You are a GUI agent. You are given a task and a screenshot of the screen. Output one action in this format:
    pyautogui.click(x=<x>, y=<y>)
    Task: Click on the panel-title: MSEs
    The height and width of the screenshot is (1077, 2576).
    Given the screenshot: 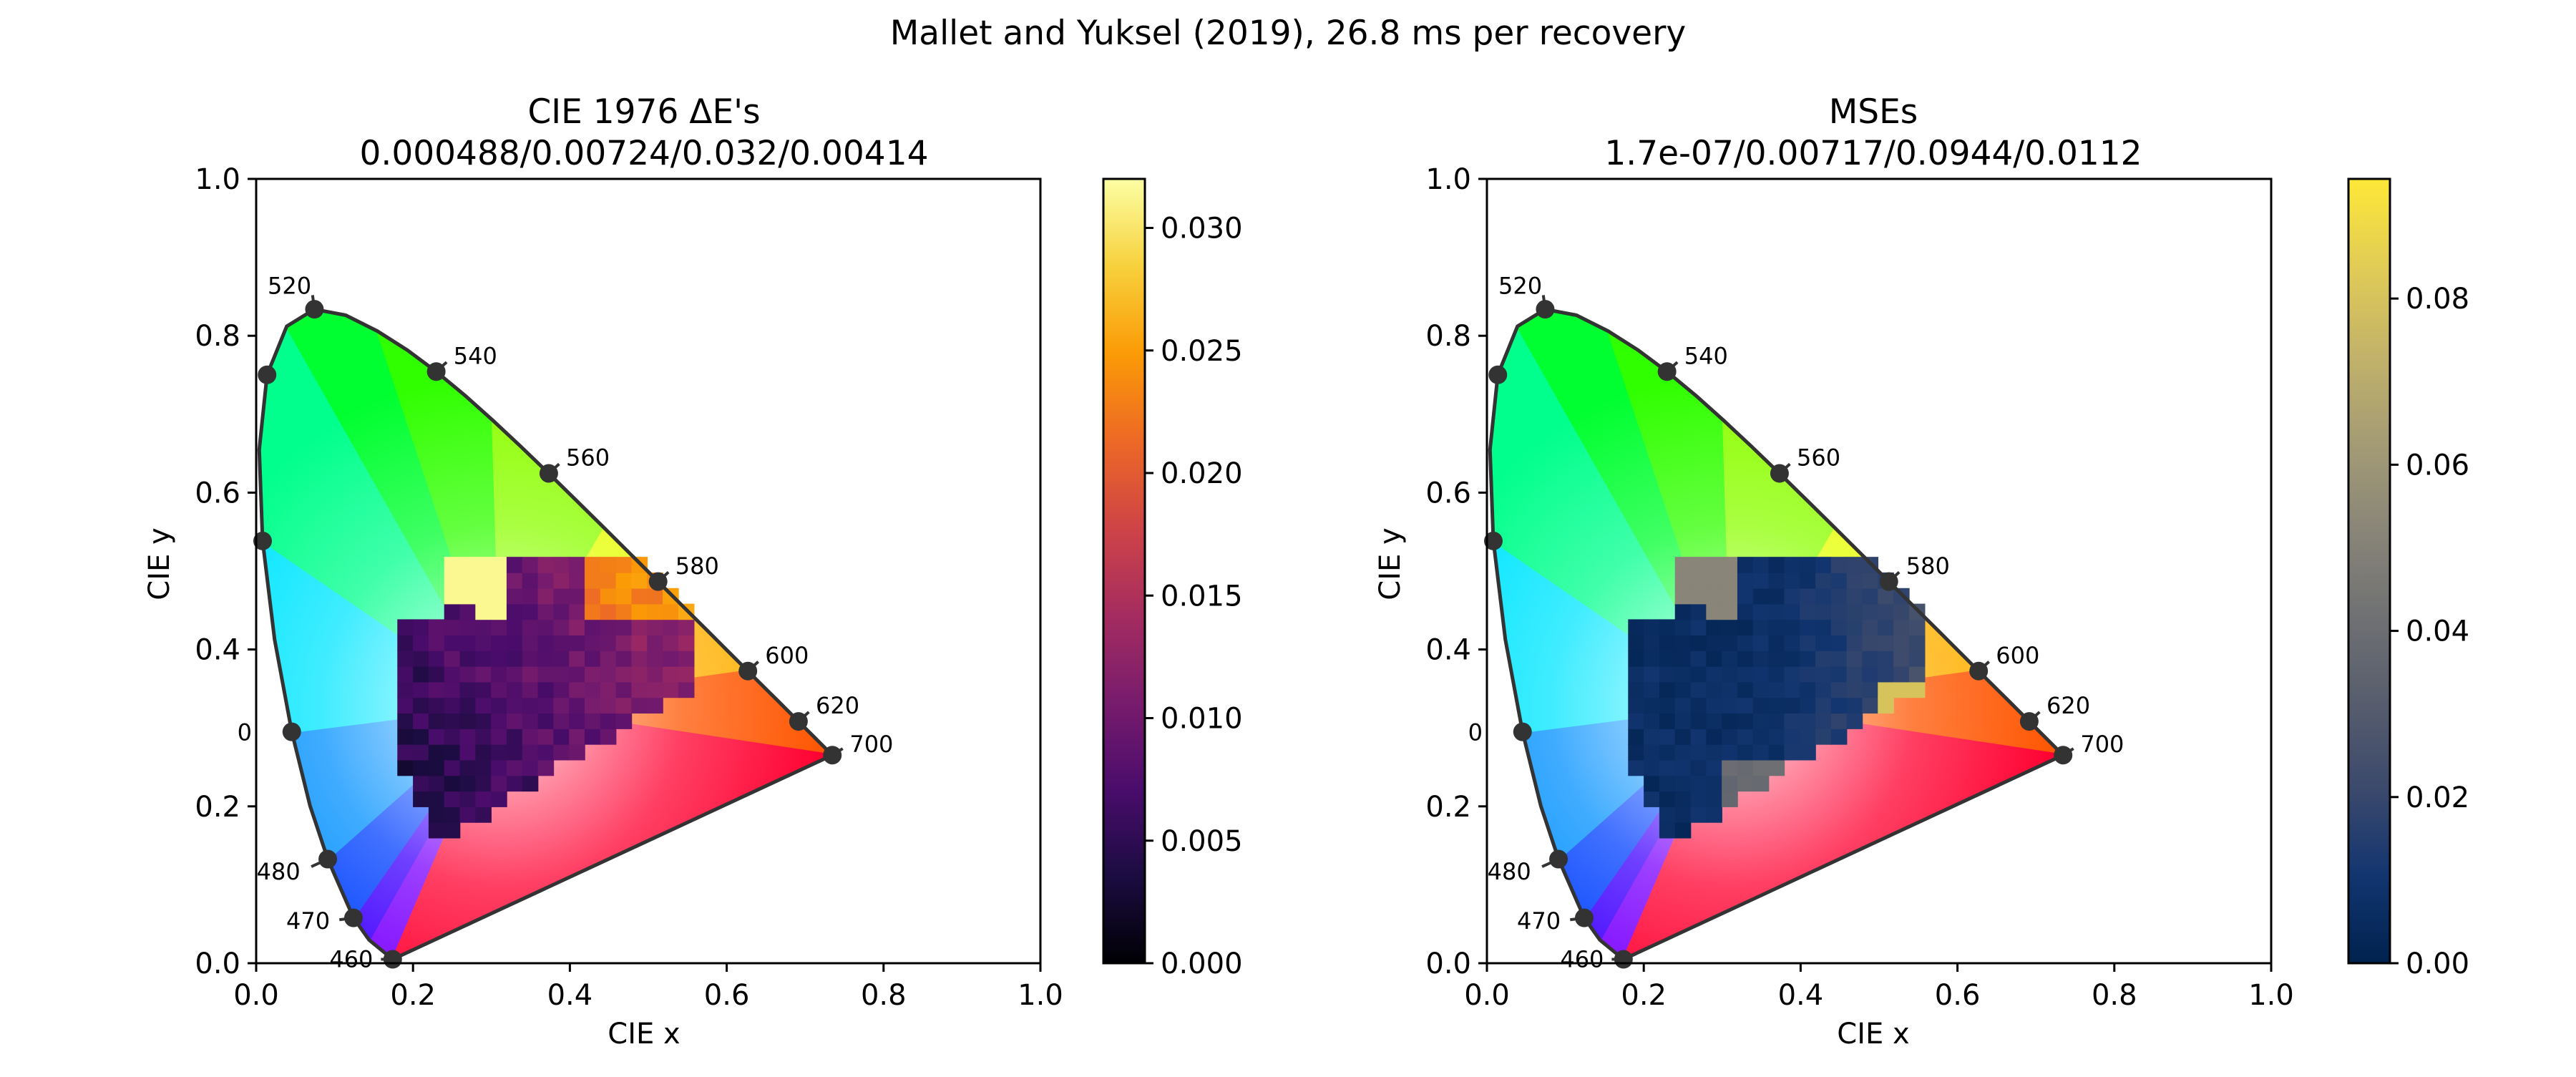 What is the action you would take?
    pyautogui.click(x=1873, y=112)
    